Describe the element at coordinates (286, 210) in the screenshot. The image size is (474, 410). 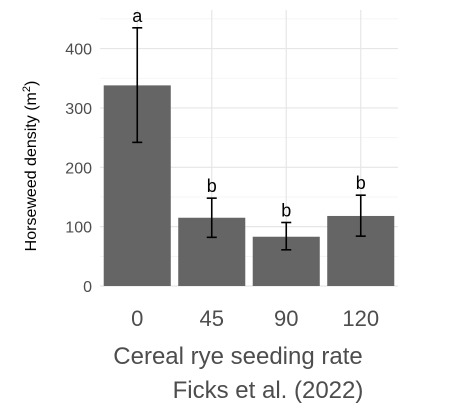
I see `group-letter-90: b` at that location.